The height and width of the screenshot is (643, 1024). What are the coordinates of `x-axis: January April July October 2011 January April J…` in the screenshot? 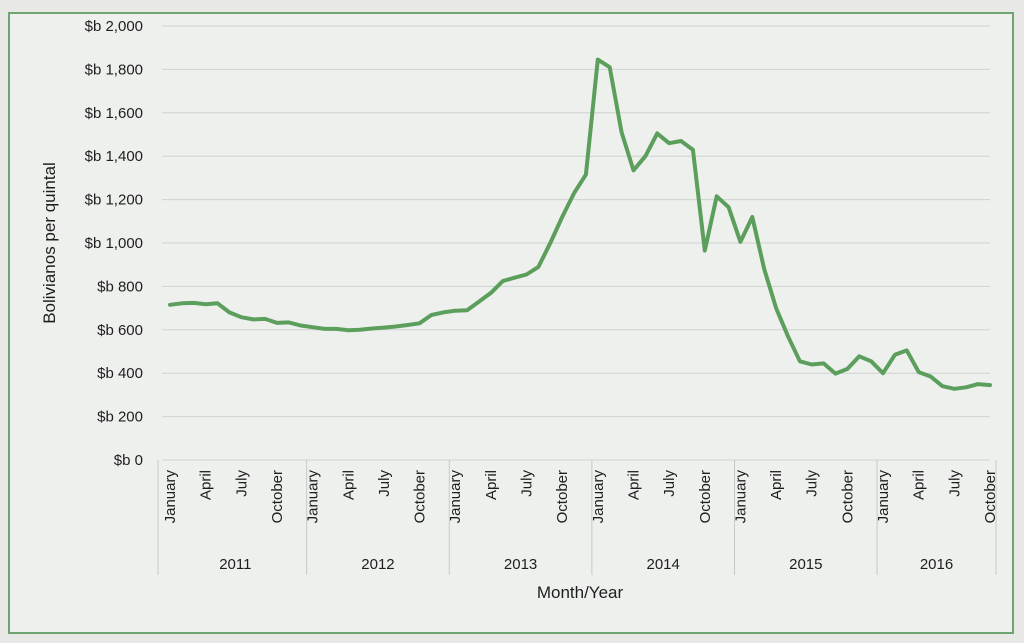 It's located at (578, 517).